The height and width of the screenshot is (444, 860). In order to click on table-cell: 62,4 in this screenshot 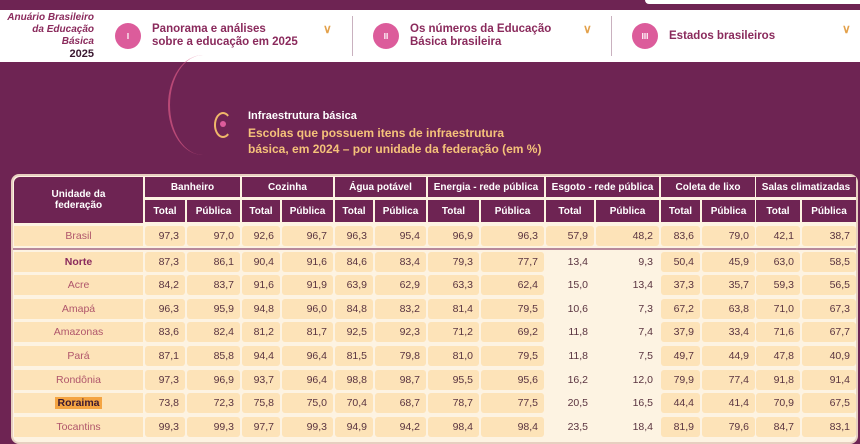, I will do `click(512, 285)`.